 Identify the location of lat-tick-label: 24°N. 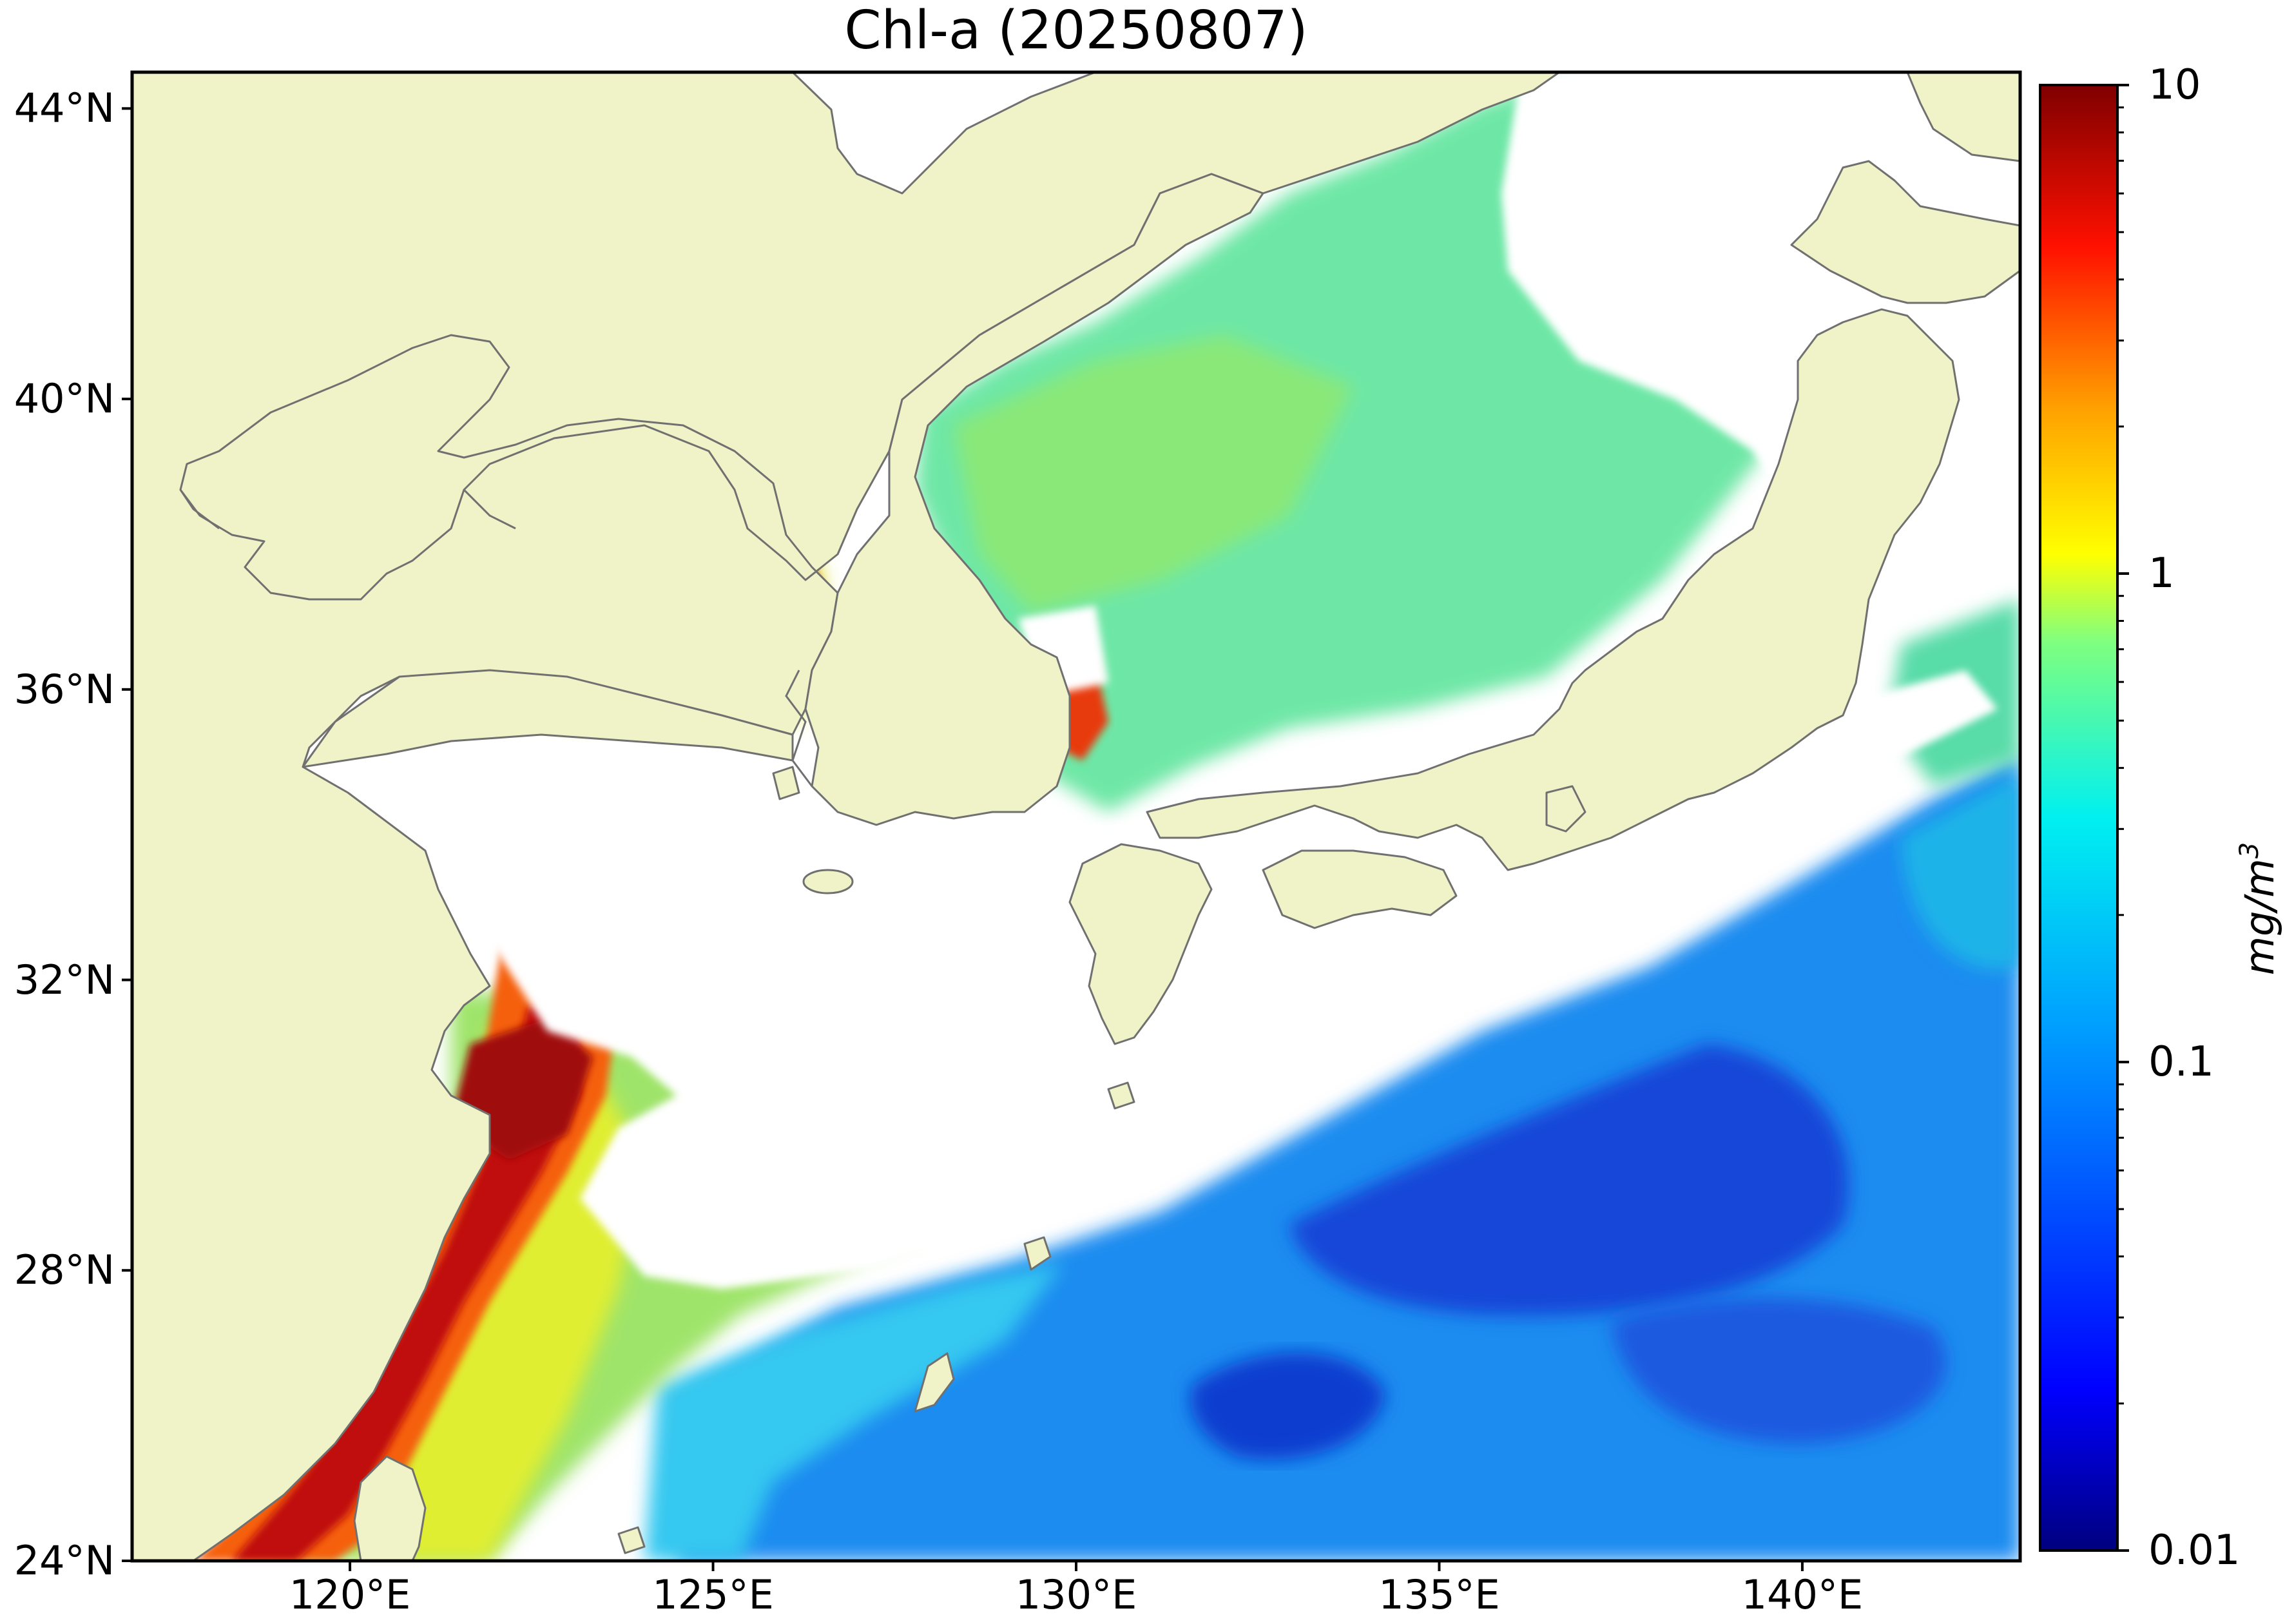
(64, 1560).